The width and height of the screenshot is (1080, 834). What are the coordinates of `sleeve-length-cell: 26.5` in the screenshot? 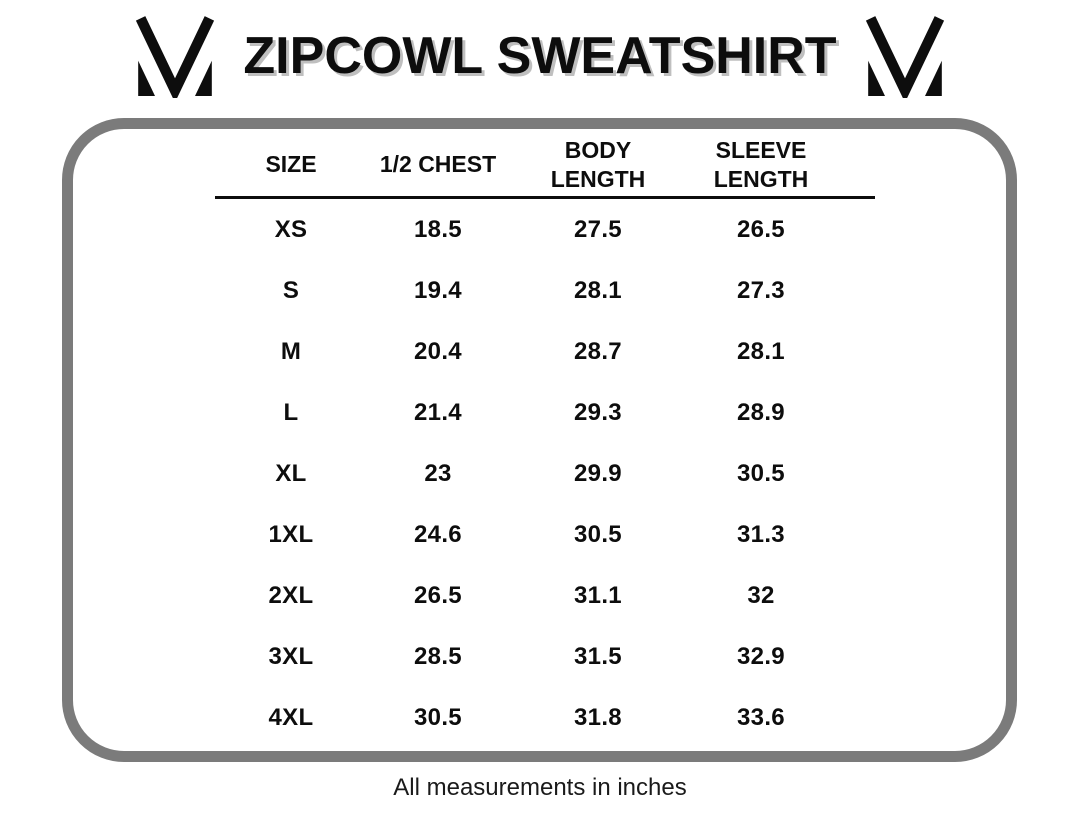 It's located at (761, 229).